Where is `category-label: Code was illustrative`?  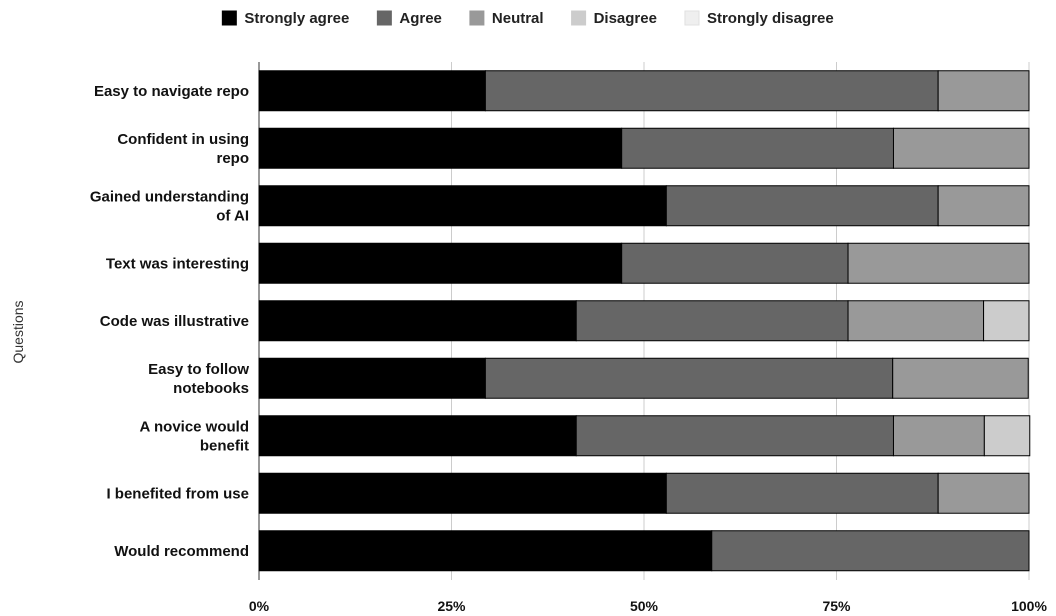 category-label: Code was illustrative is located at coordinates (174, 321).